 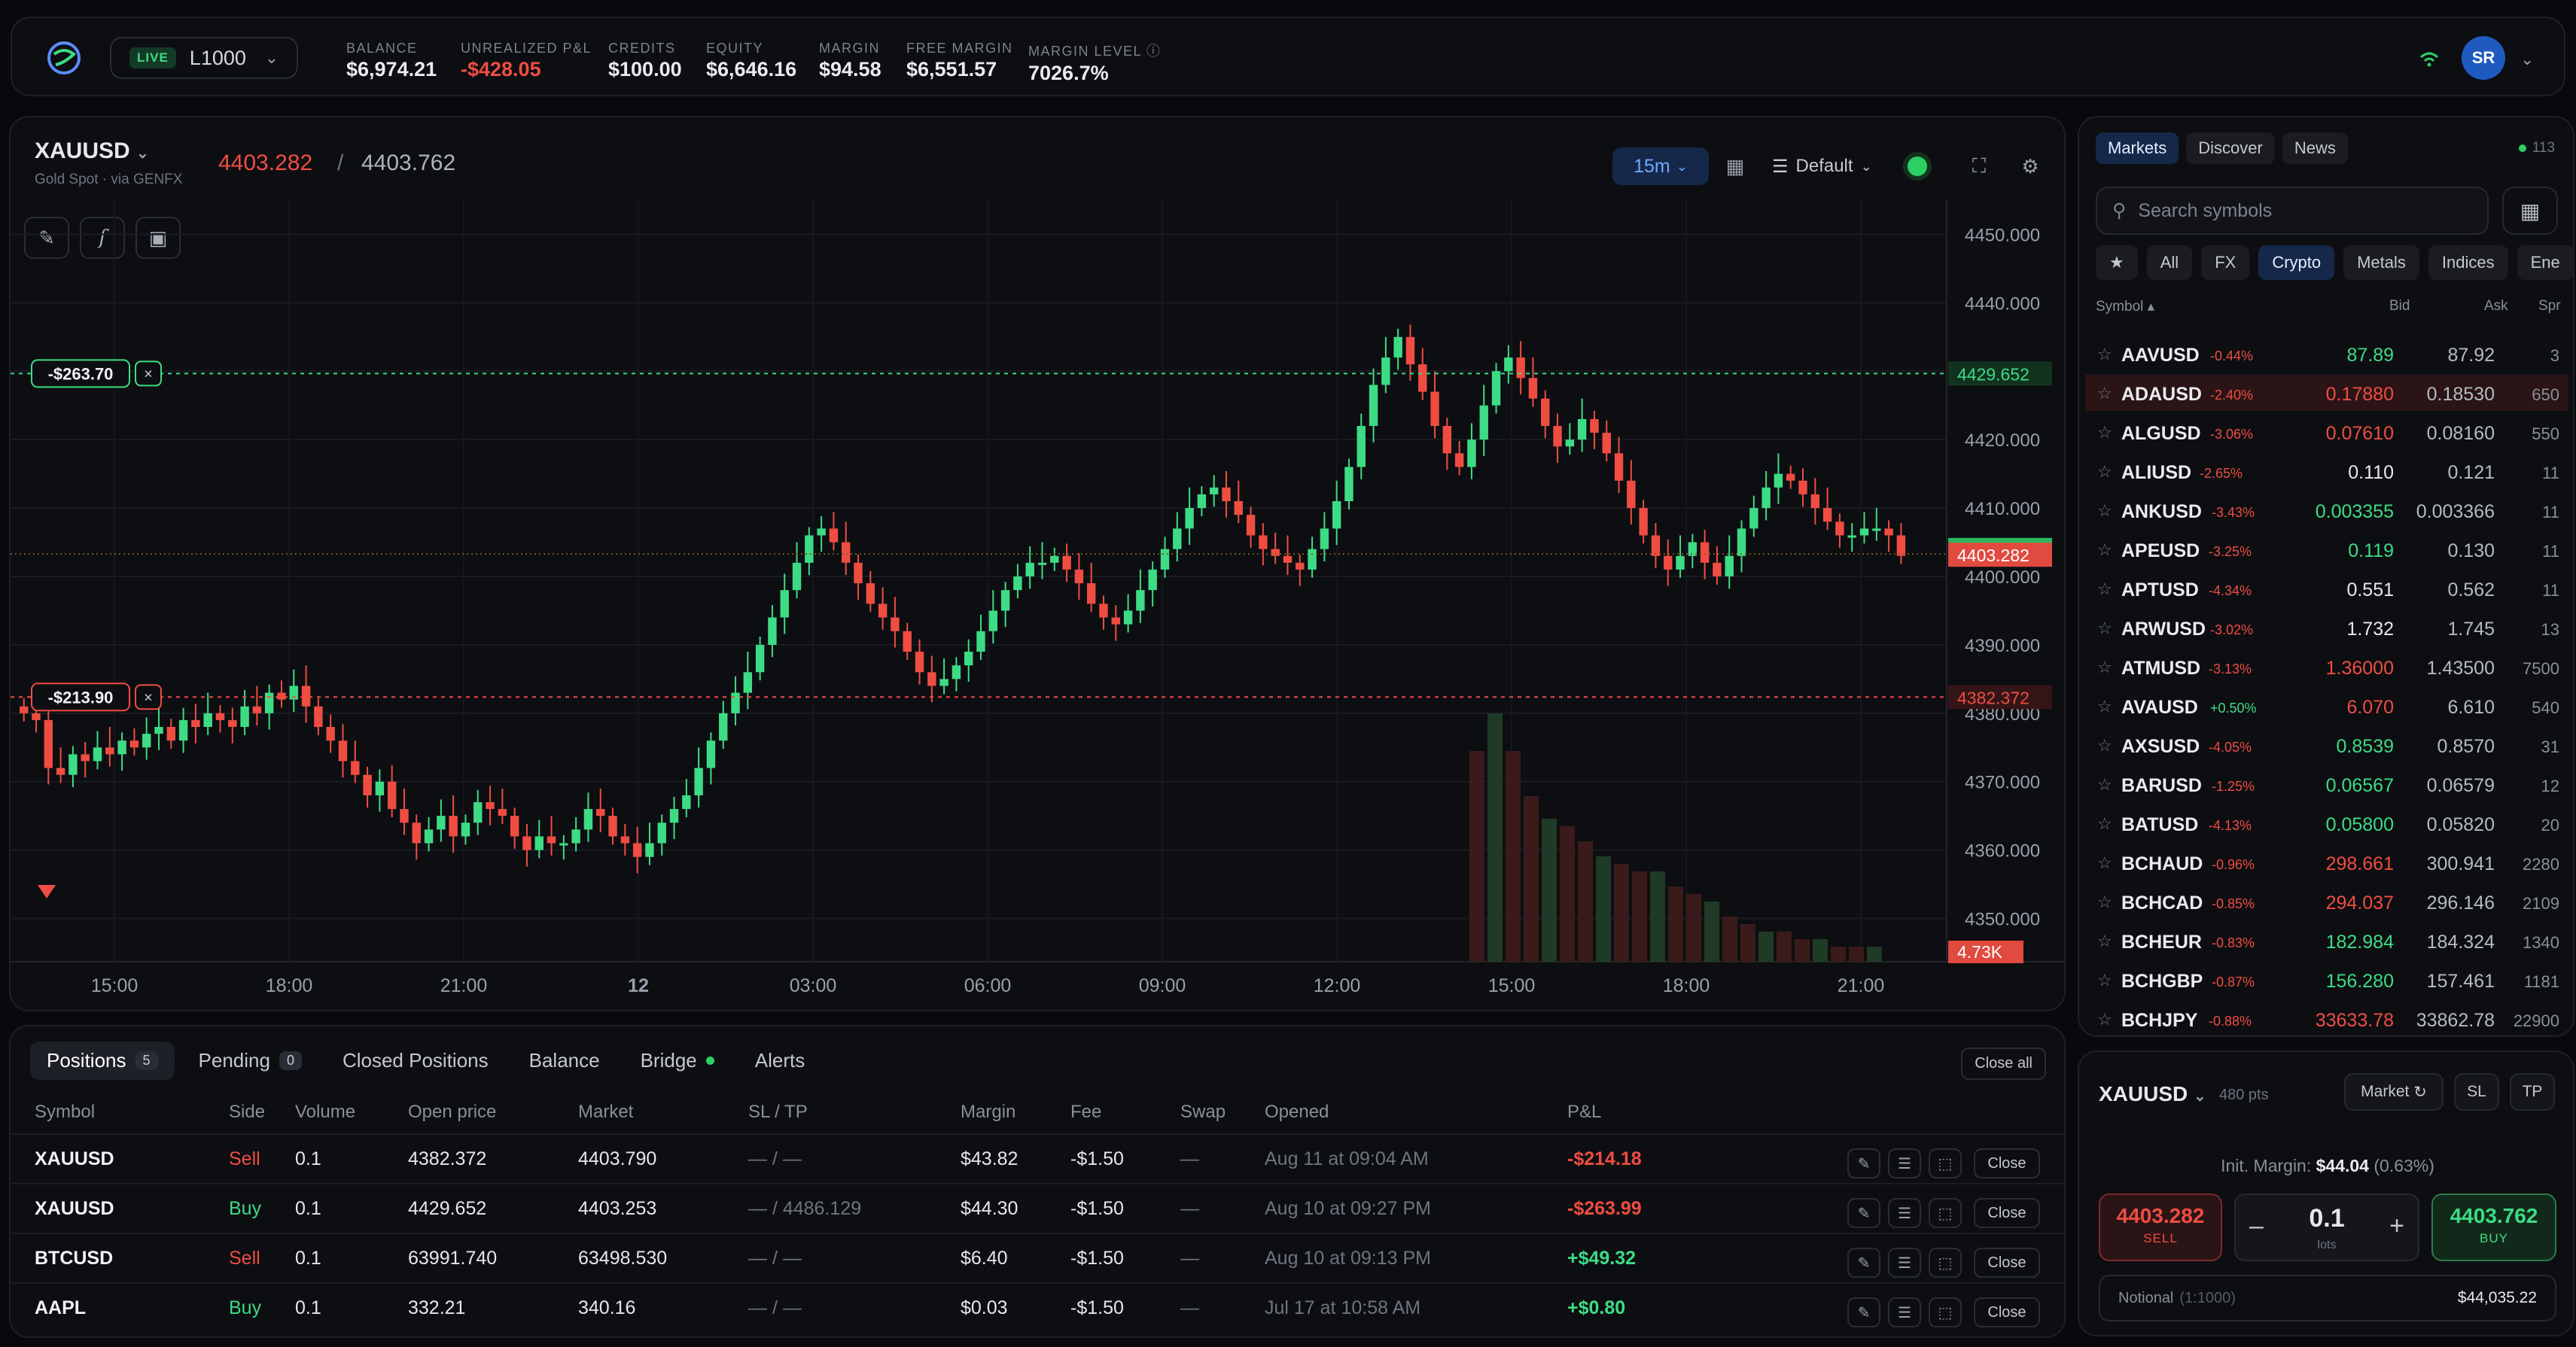 What do you see at coordinates (2327, 1218) in the screenshot?
I see `quantity-value: 0.1` at bounding box center [2327, 1218].